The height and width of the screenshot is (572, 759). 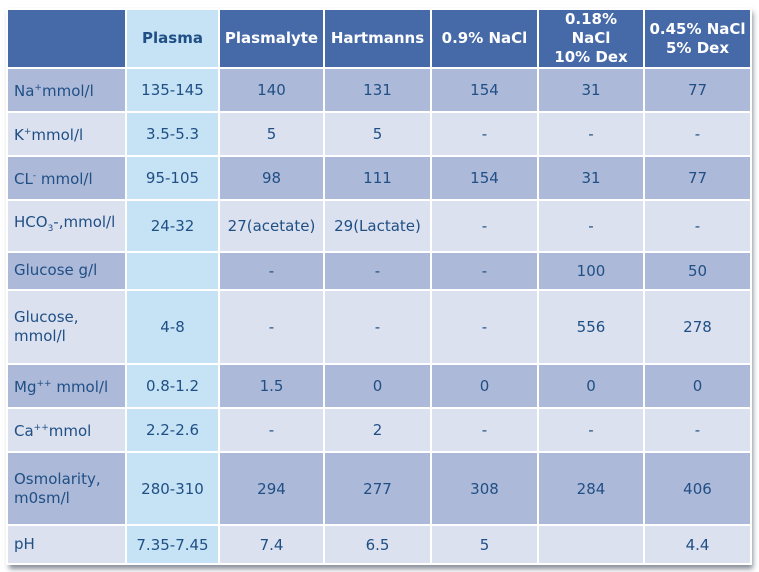 What do you see at coordinates (70, 430) in the screenshot?
I see `label-unit: mmol` at bounding box center [70, 430].